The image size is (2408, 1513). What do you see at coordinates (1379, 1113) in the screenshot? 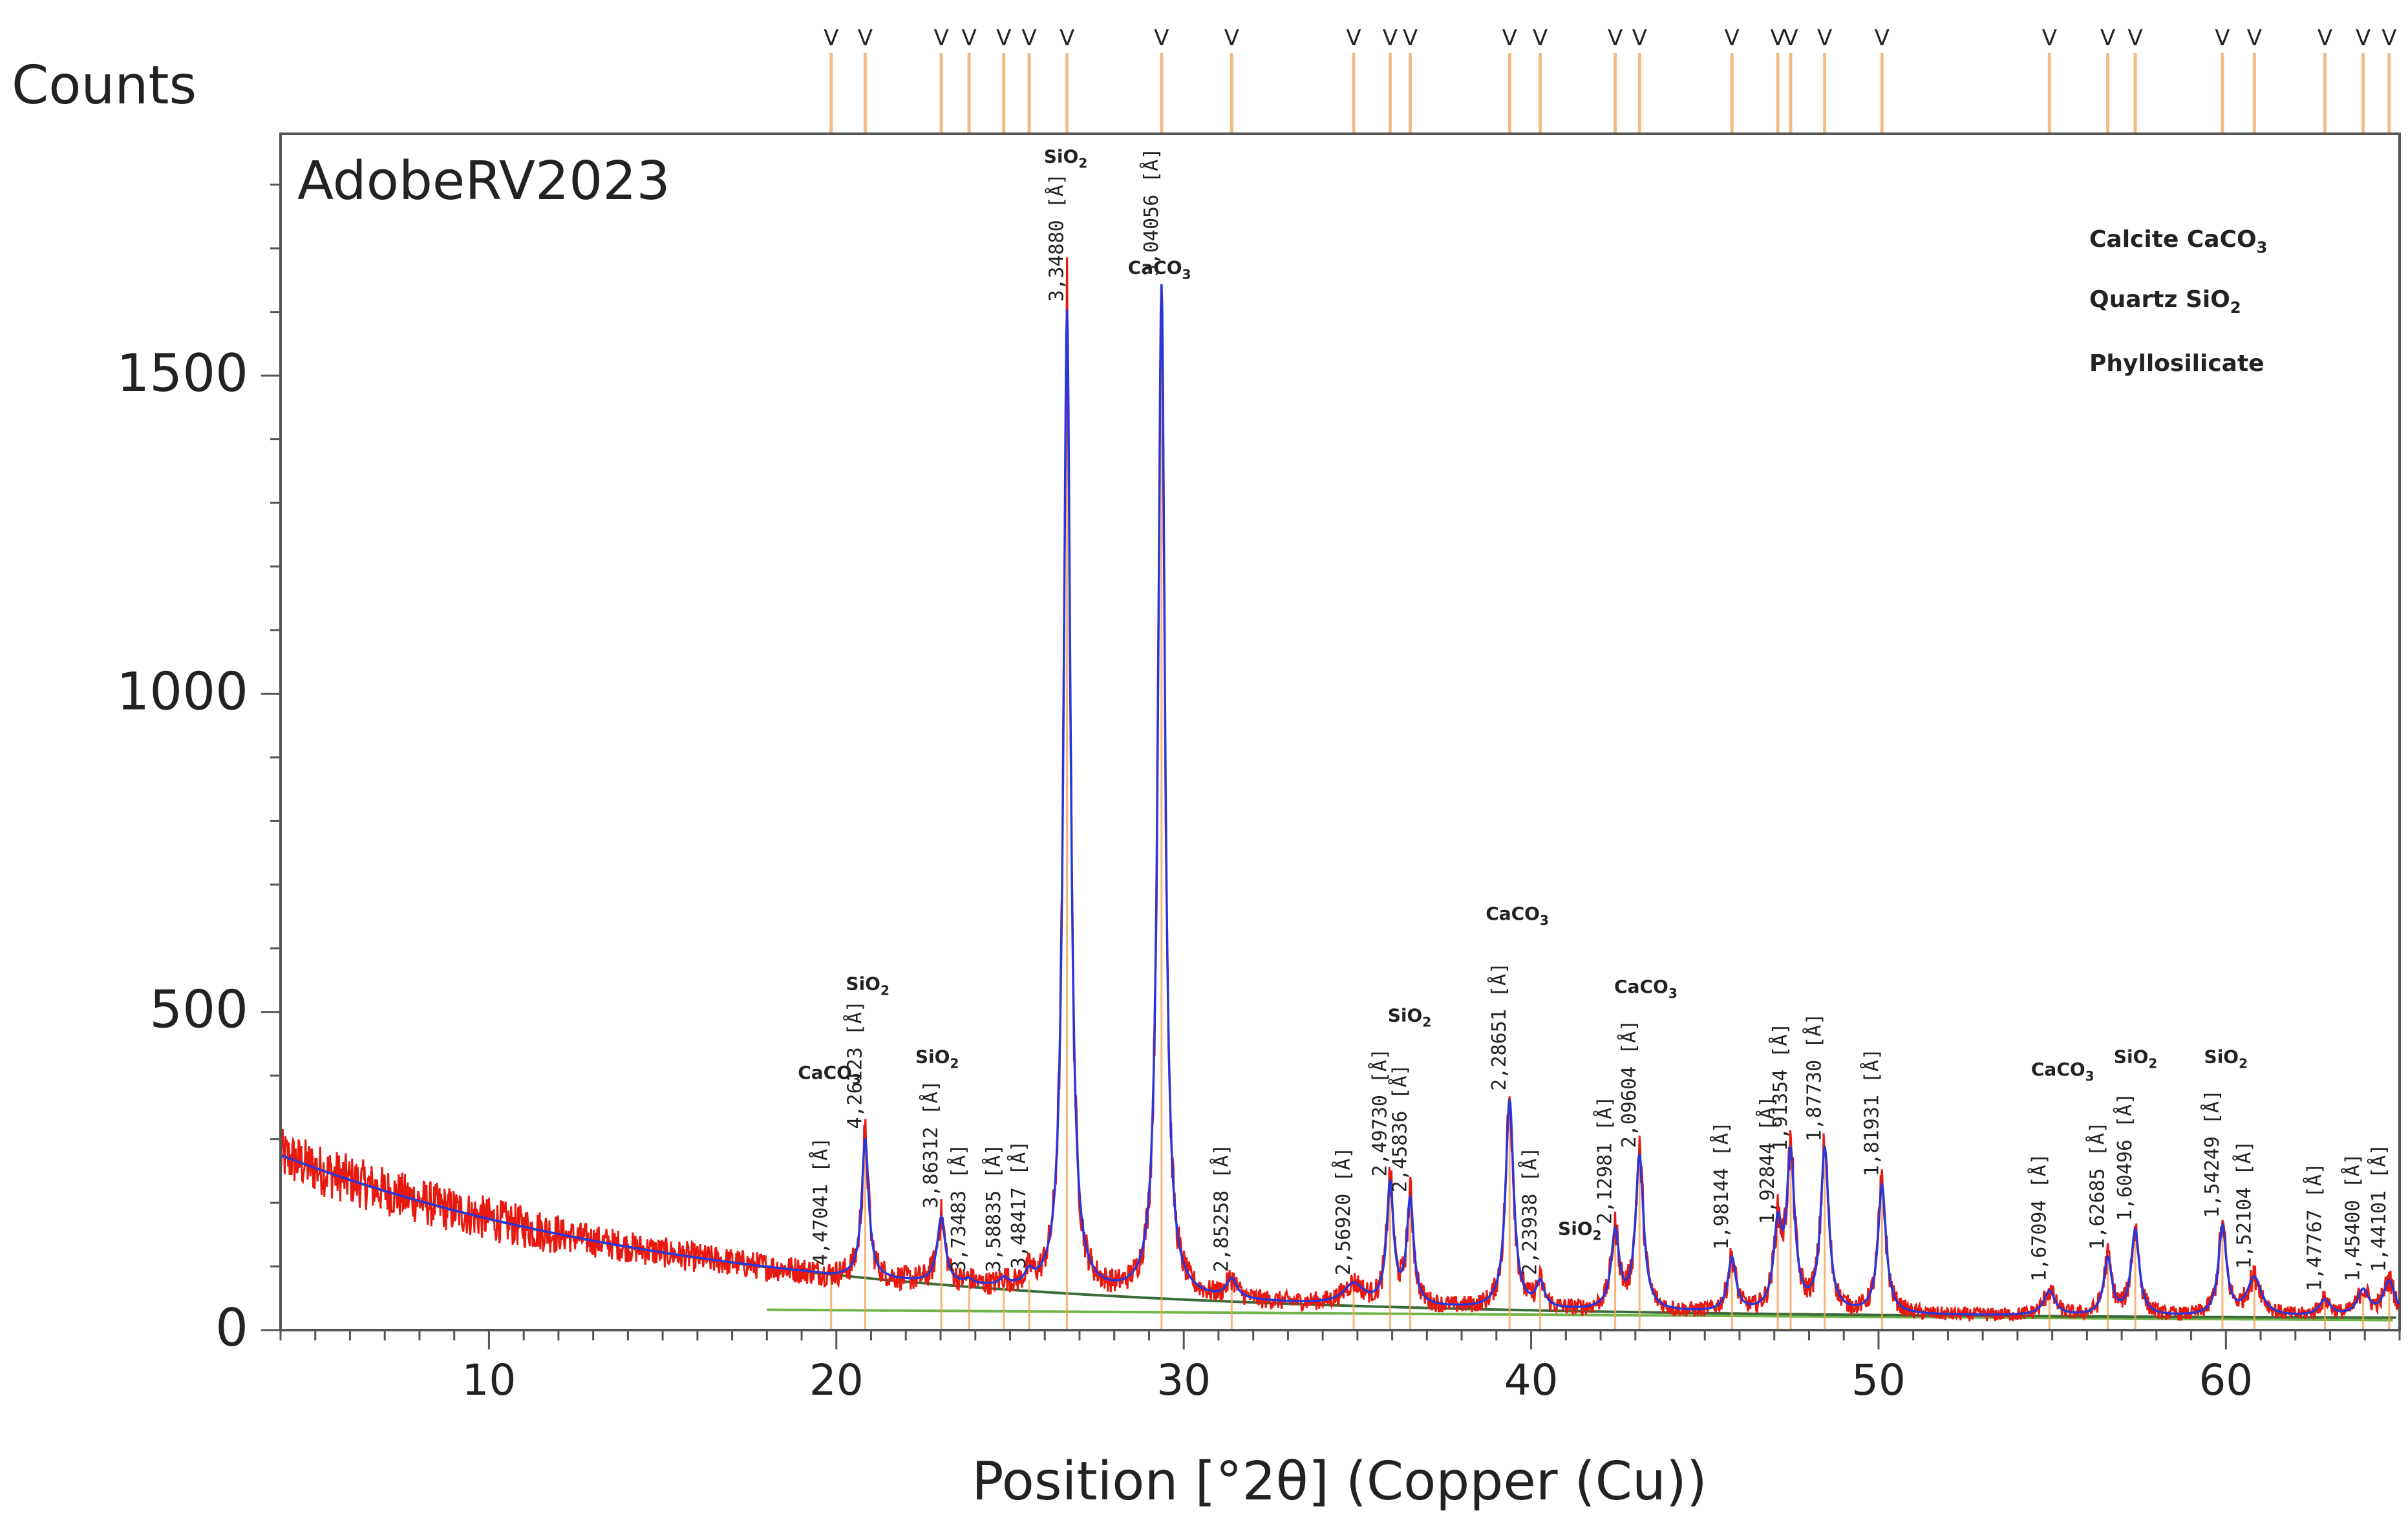
I see `d-spacing-label: 2,49730 [Å]` at bounding box center [1379, 1113].